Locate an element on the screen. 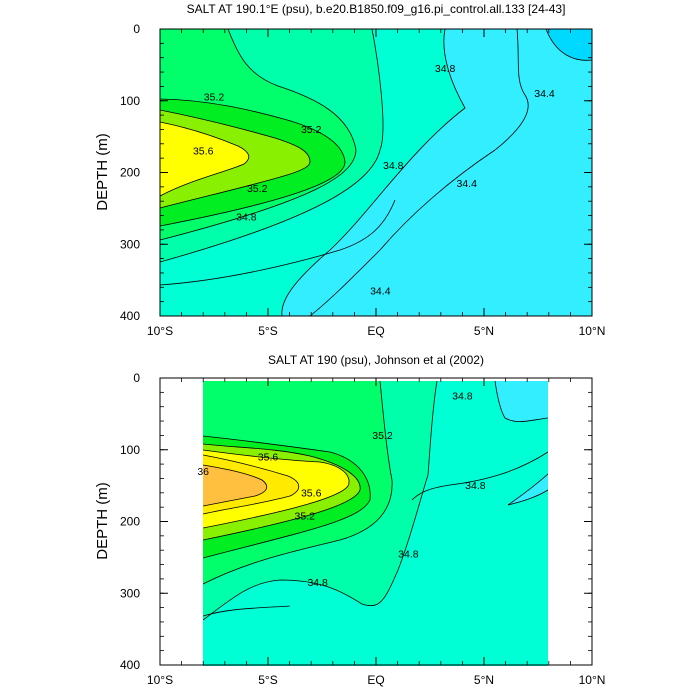 Image resolution: width=700 pixels, height=700 pixels. contour-label: 36 is located at coordinates (203, 472).